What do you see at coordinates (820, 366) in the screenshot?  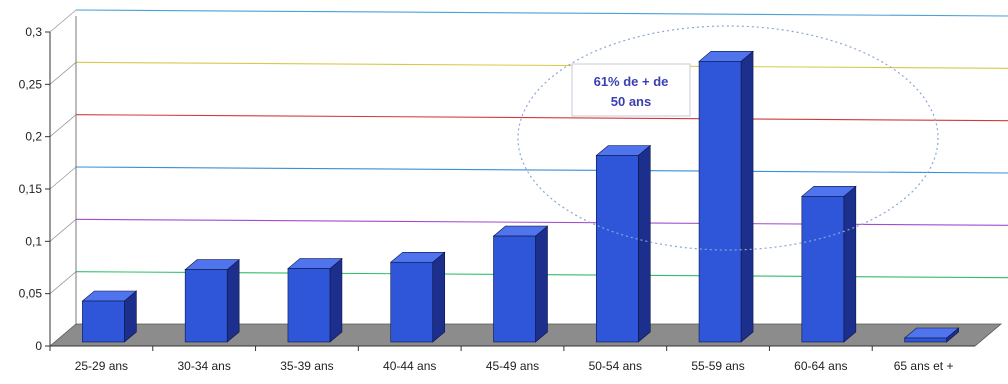 I see `x-tick-label: 60-64 ans` at bounding box center [820, 366].